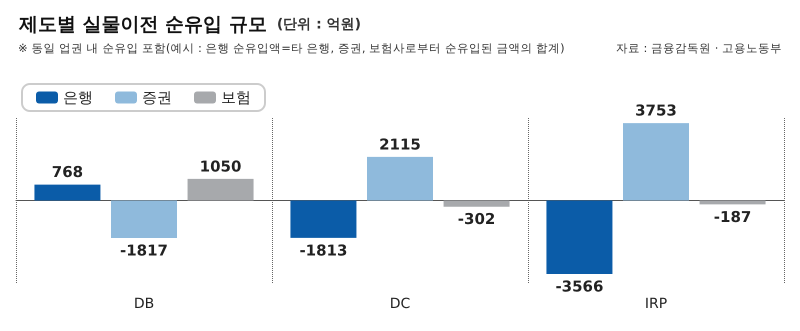 This screenshot has width=800, height=331. What do you see at coordinates (78, 97) in the screenshot?
I see `legend-label: 은행` at bounding box center [78, 97].